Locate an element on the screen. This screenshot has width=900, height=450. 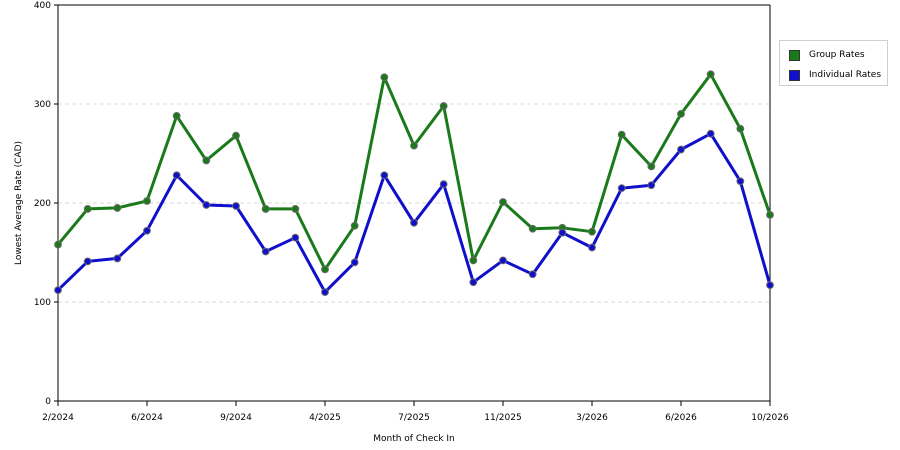
legend-swatch-individual-rates is located at coordinates (794, 75).